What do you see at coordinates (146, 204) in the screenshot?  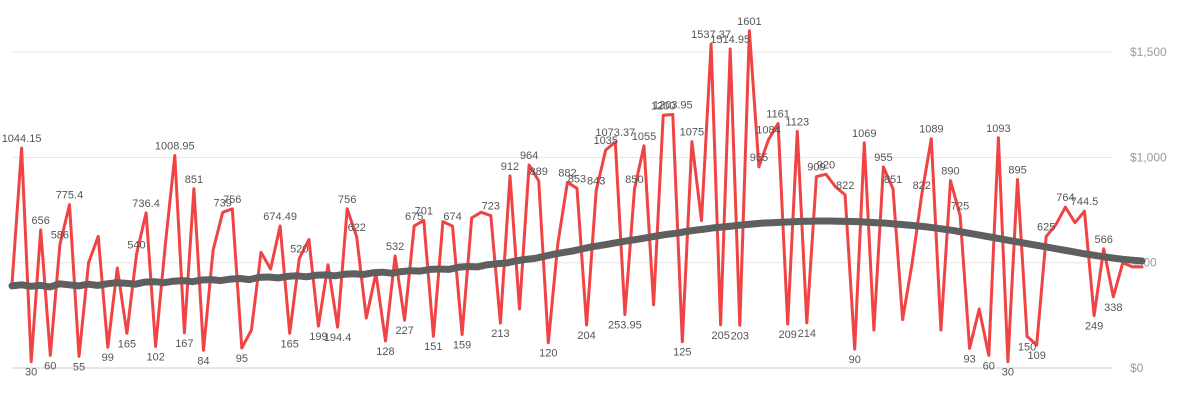 I see `data-label: 736.4` at bounding box center [146, 204].